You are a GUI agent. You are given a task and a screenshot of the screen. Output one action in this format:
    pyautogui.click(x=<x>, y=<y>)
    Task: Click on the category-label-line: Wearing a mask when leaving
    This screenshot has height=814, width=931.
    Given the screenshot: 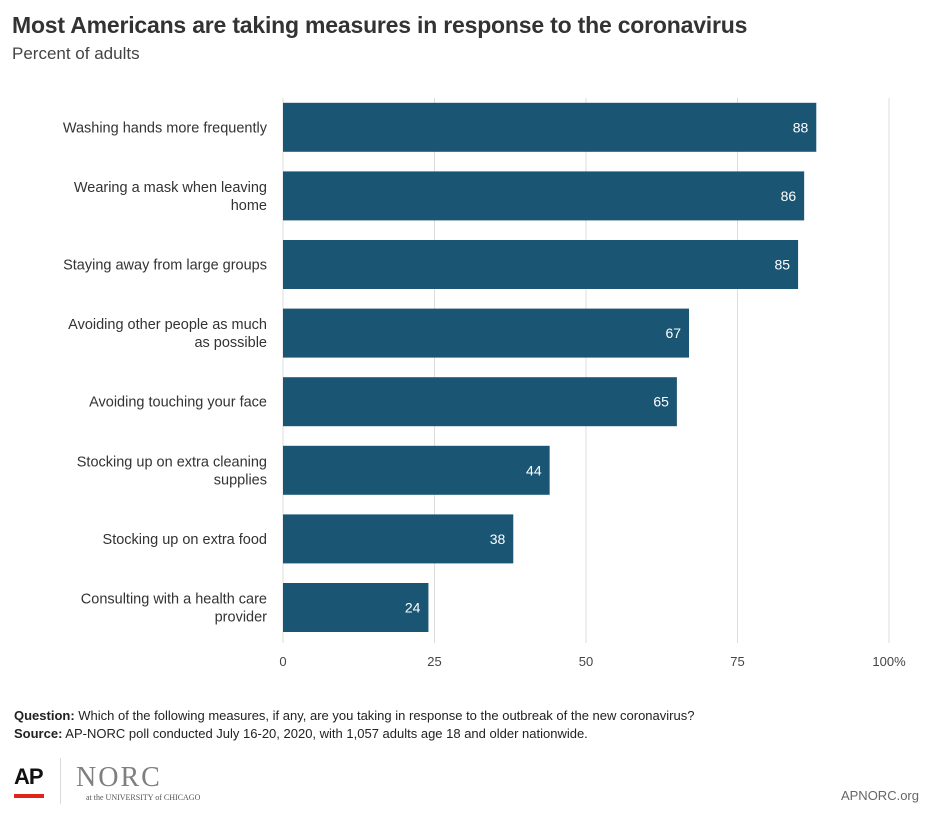 What is the action you would take?
    pyautogui.click(x=170, y=188)
    